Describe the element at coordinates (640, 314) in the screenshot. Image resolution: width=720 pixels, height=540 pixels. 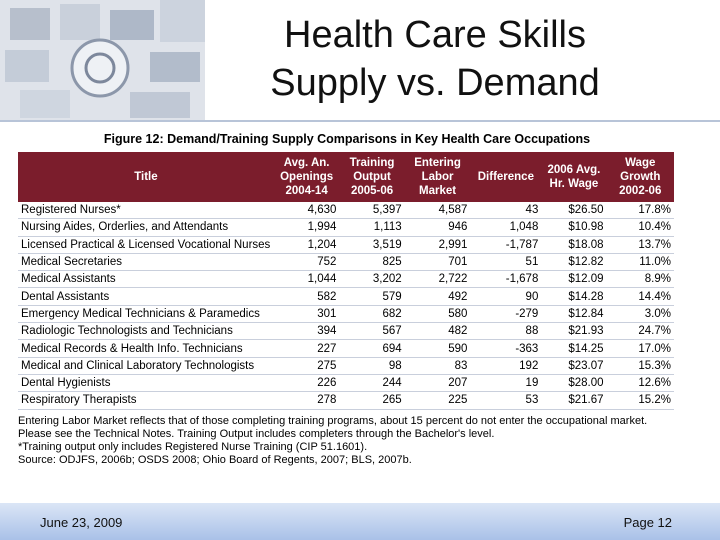
I see `table-cell: 3.0%` at that location.